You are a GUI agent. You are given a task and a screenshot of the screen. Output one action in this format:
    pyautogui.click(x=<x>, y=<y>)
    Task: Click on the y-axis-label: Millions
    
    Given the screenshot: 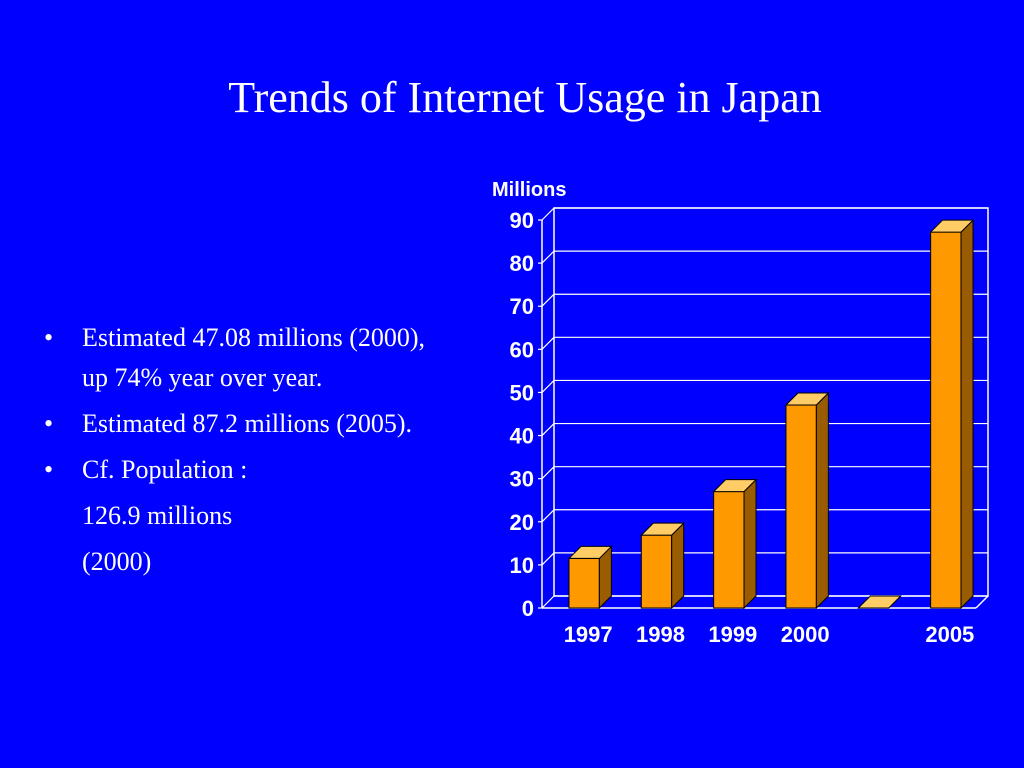 What is the action you would take?
    pyautogui.click(x=529, y=190)
    